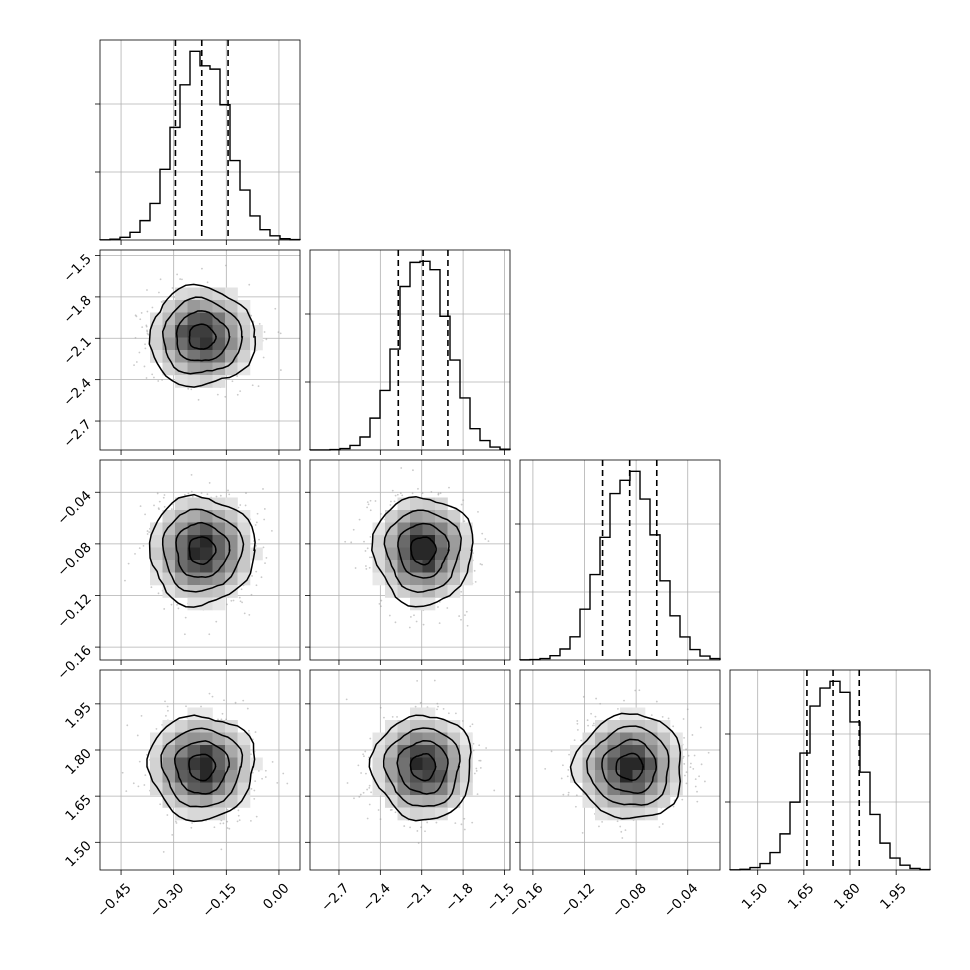 This screenshot has width=970, height=970. What do you see at coordinates (78, 762) in the screenshot?
I see `y-tick-label: 1.80` at bounding box center [78, 762].